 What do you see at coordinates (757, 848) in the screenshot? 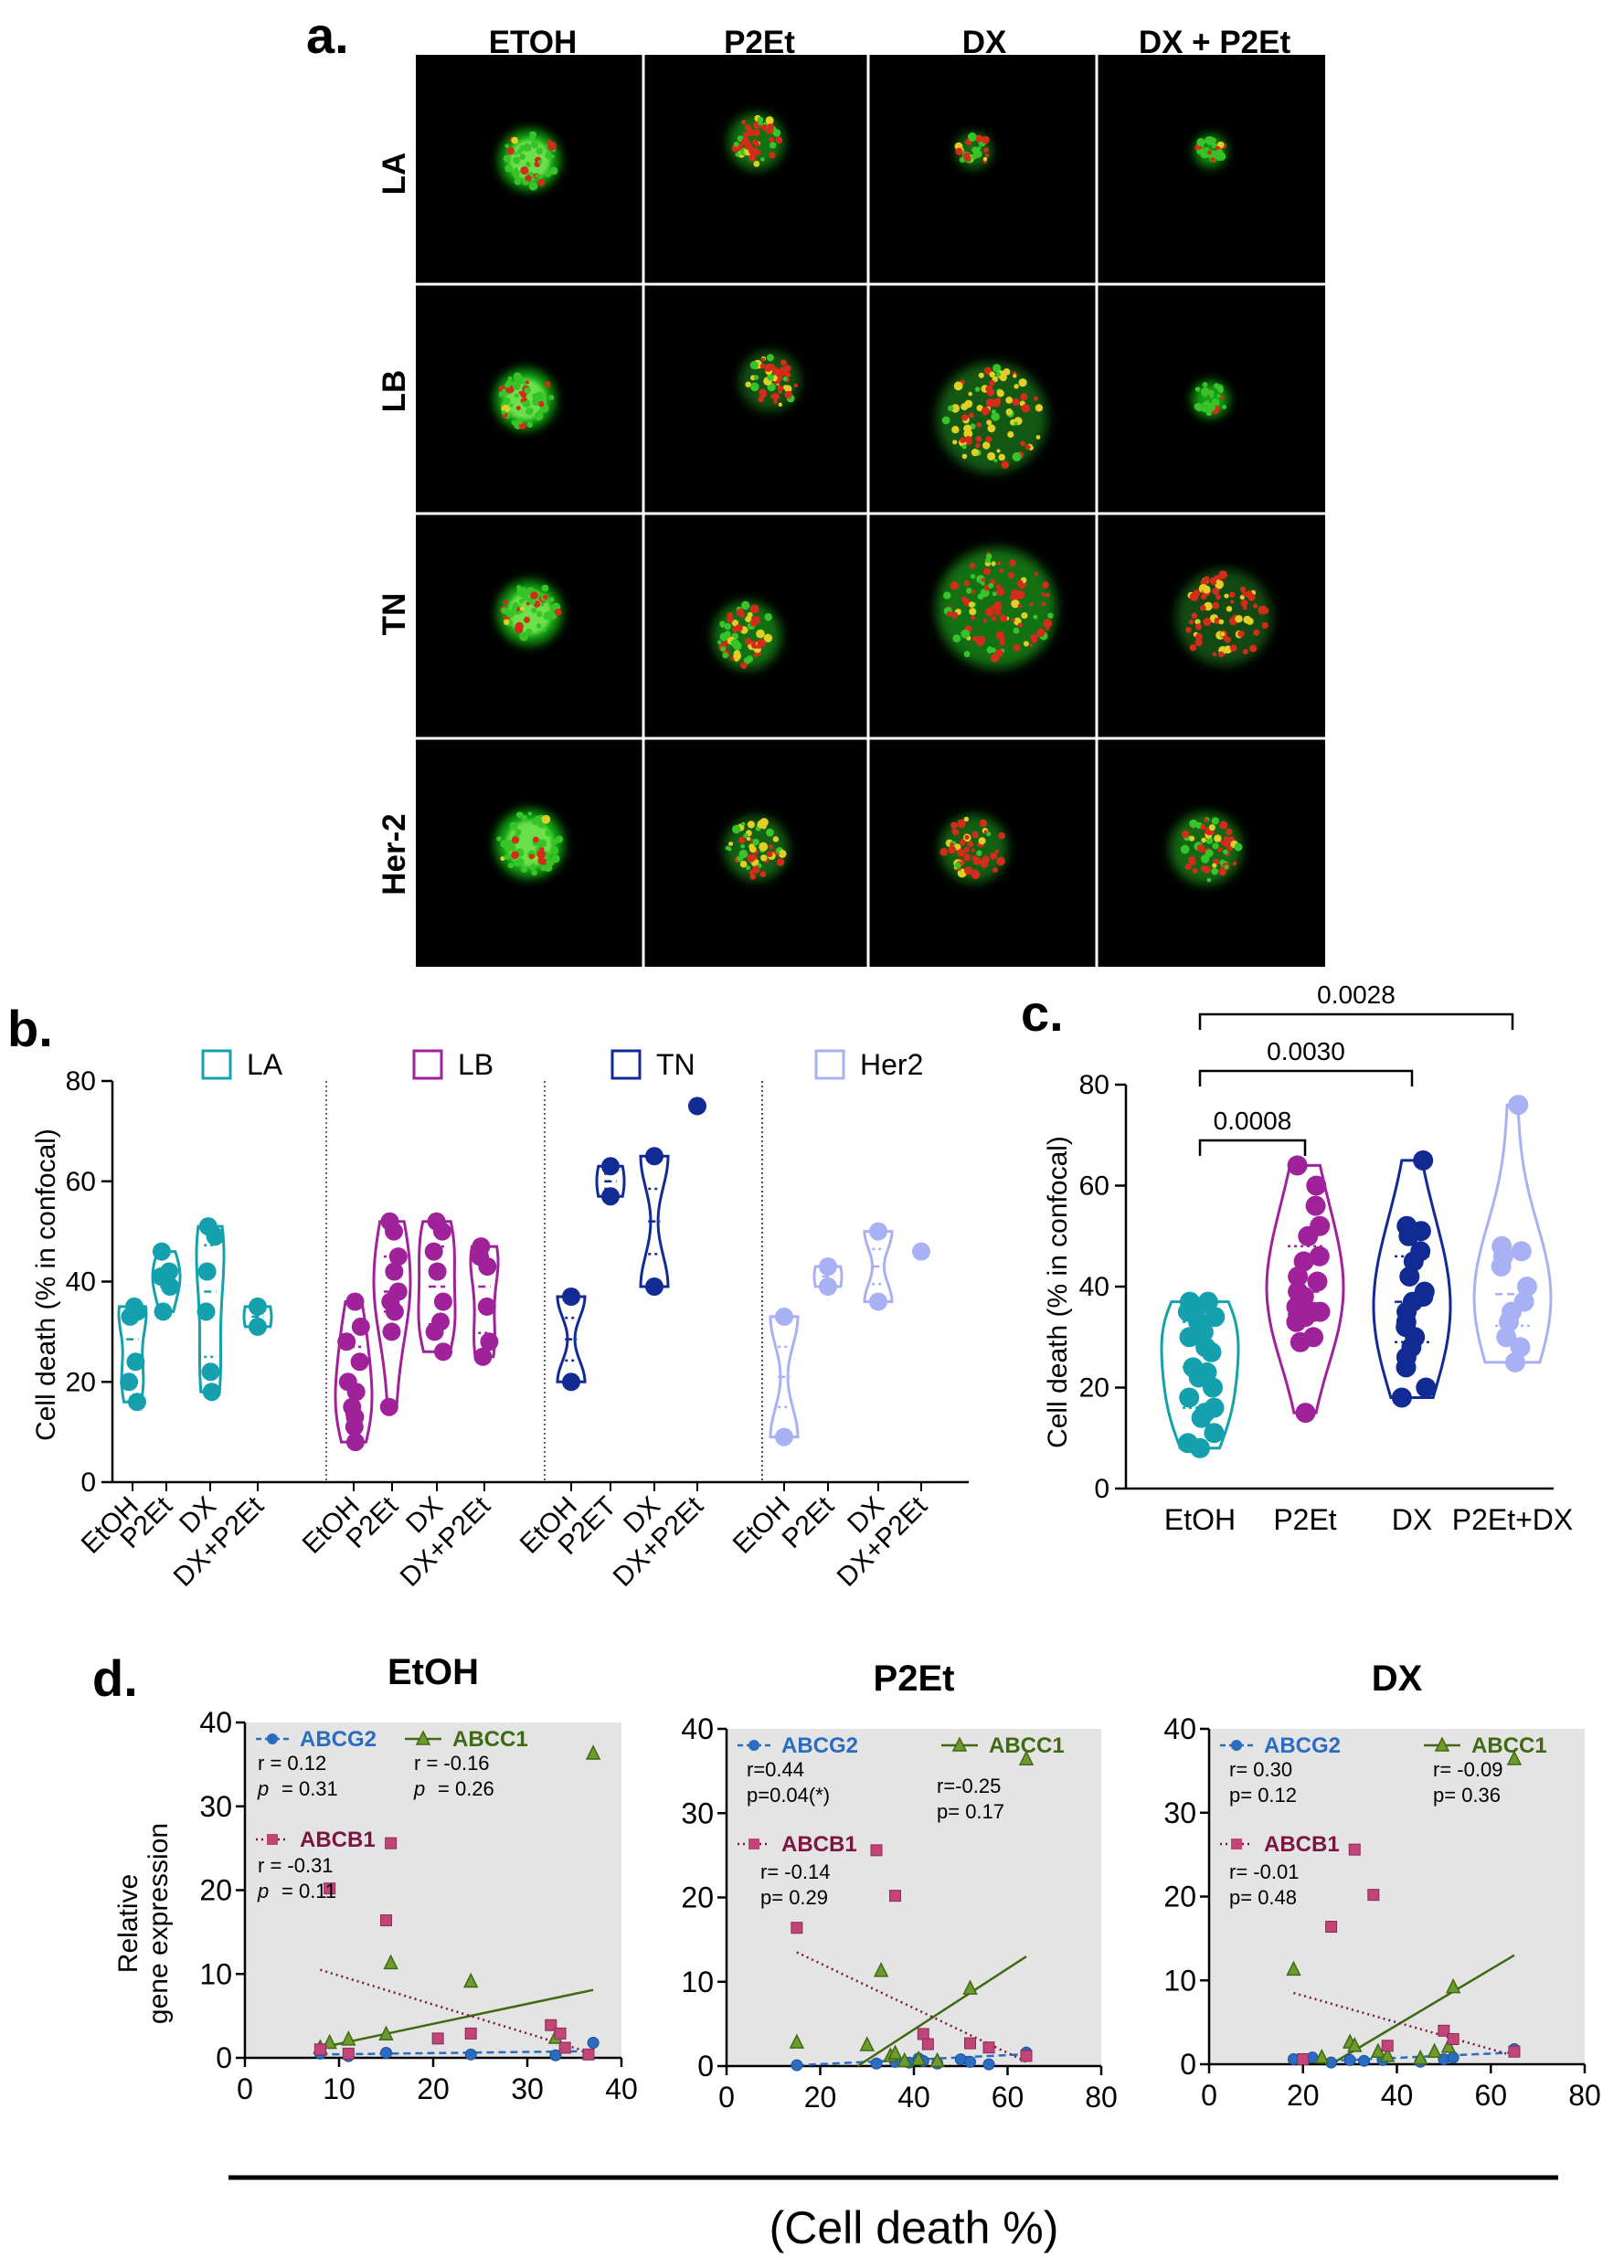
I see `micrograph-cell-r3-c1` at bounding box center [757, 848].